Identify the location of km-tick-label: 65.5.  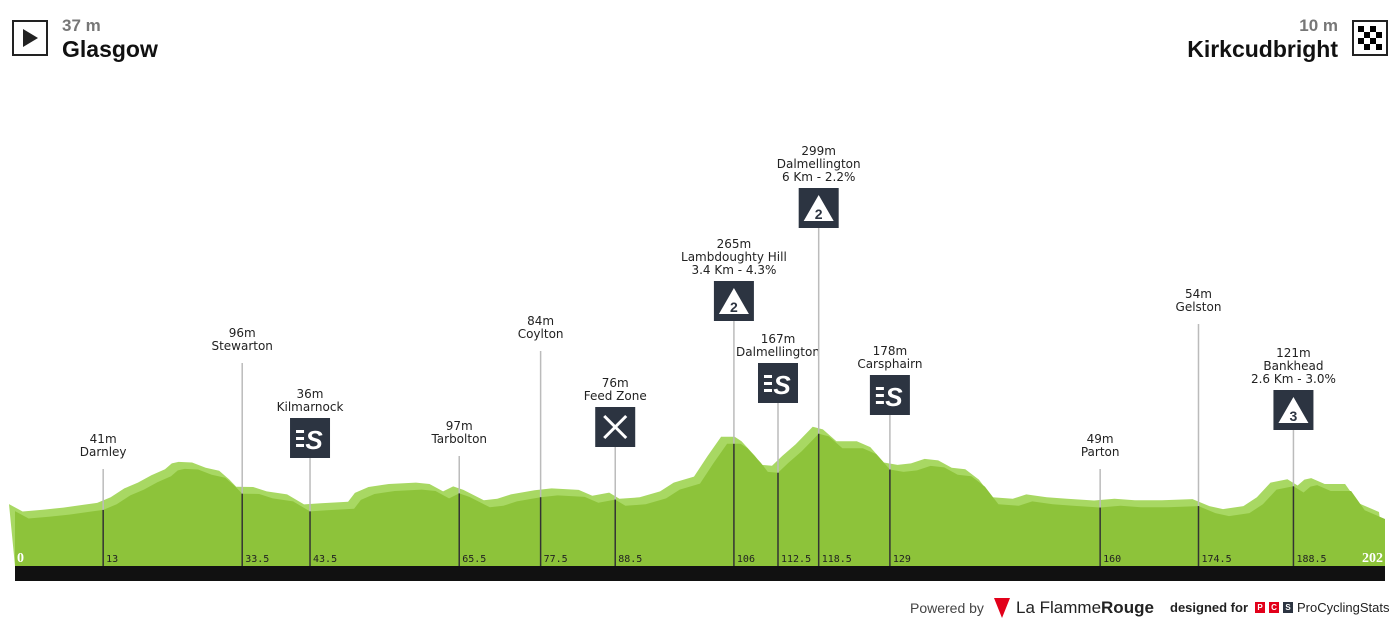
(474, 559).